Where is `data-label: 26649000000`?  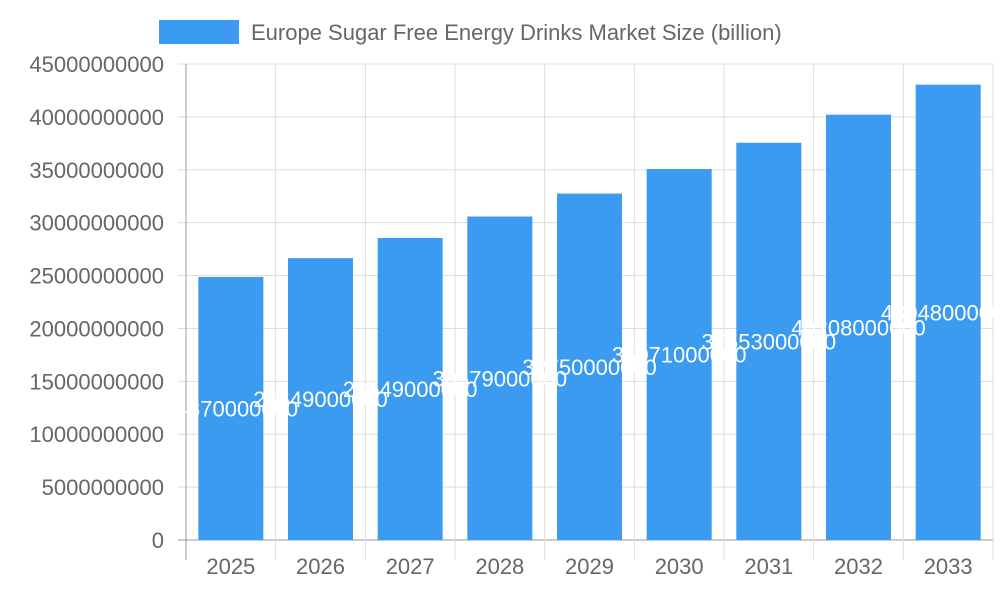 data-label: 26649000000 is located at coordinates (320, 399).